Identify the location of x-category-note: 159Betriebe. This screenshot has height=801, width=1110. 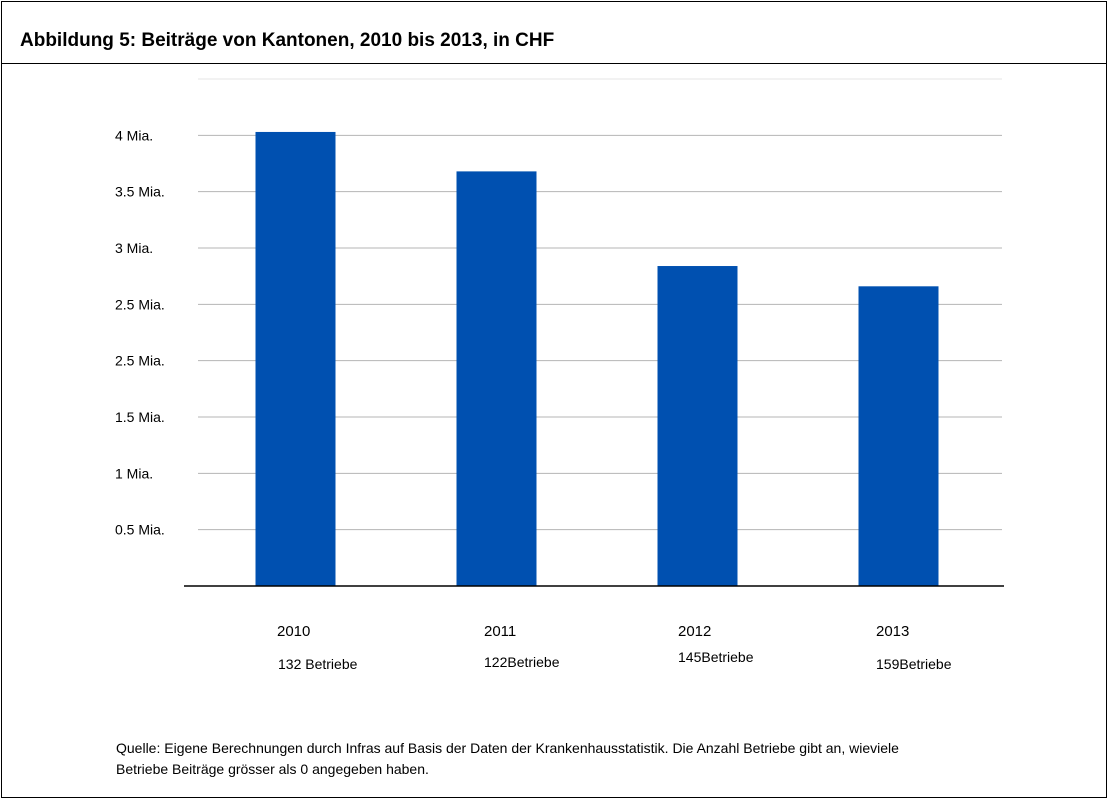
(914, 664).